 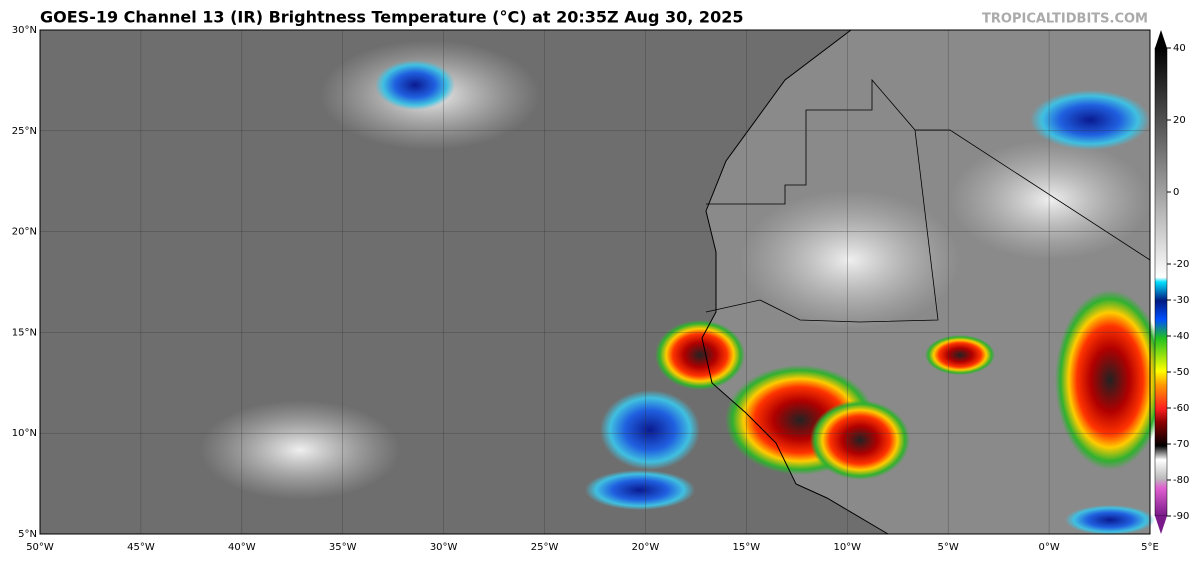 What do you see at coordinates (444, 547) in the screenshot?
I see `lon-label: 30°W` at bounding box center [444, 547].